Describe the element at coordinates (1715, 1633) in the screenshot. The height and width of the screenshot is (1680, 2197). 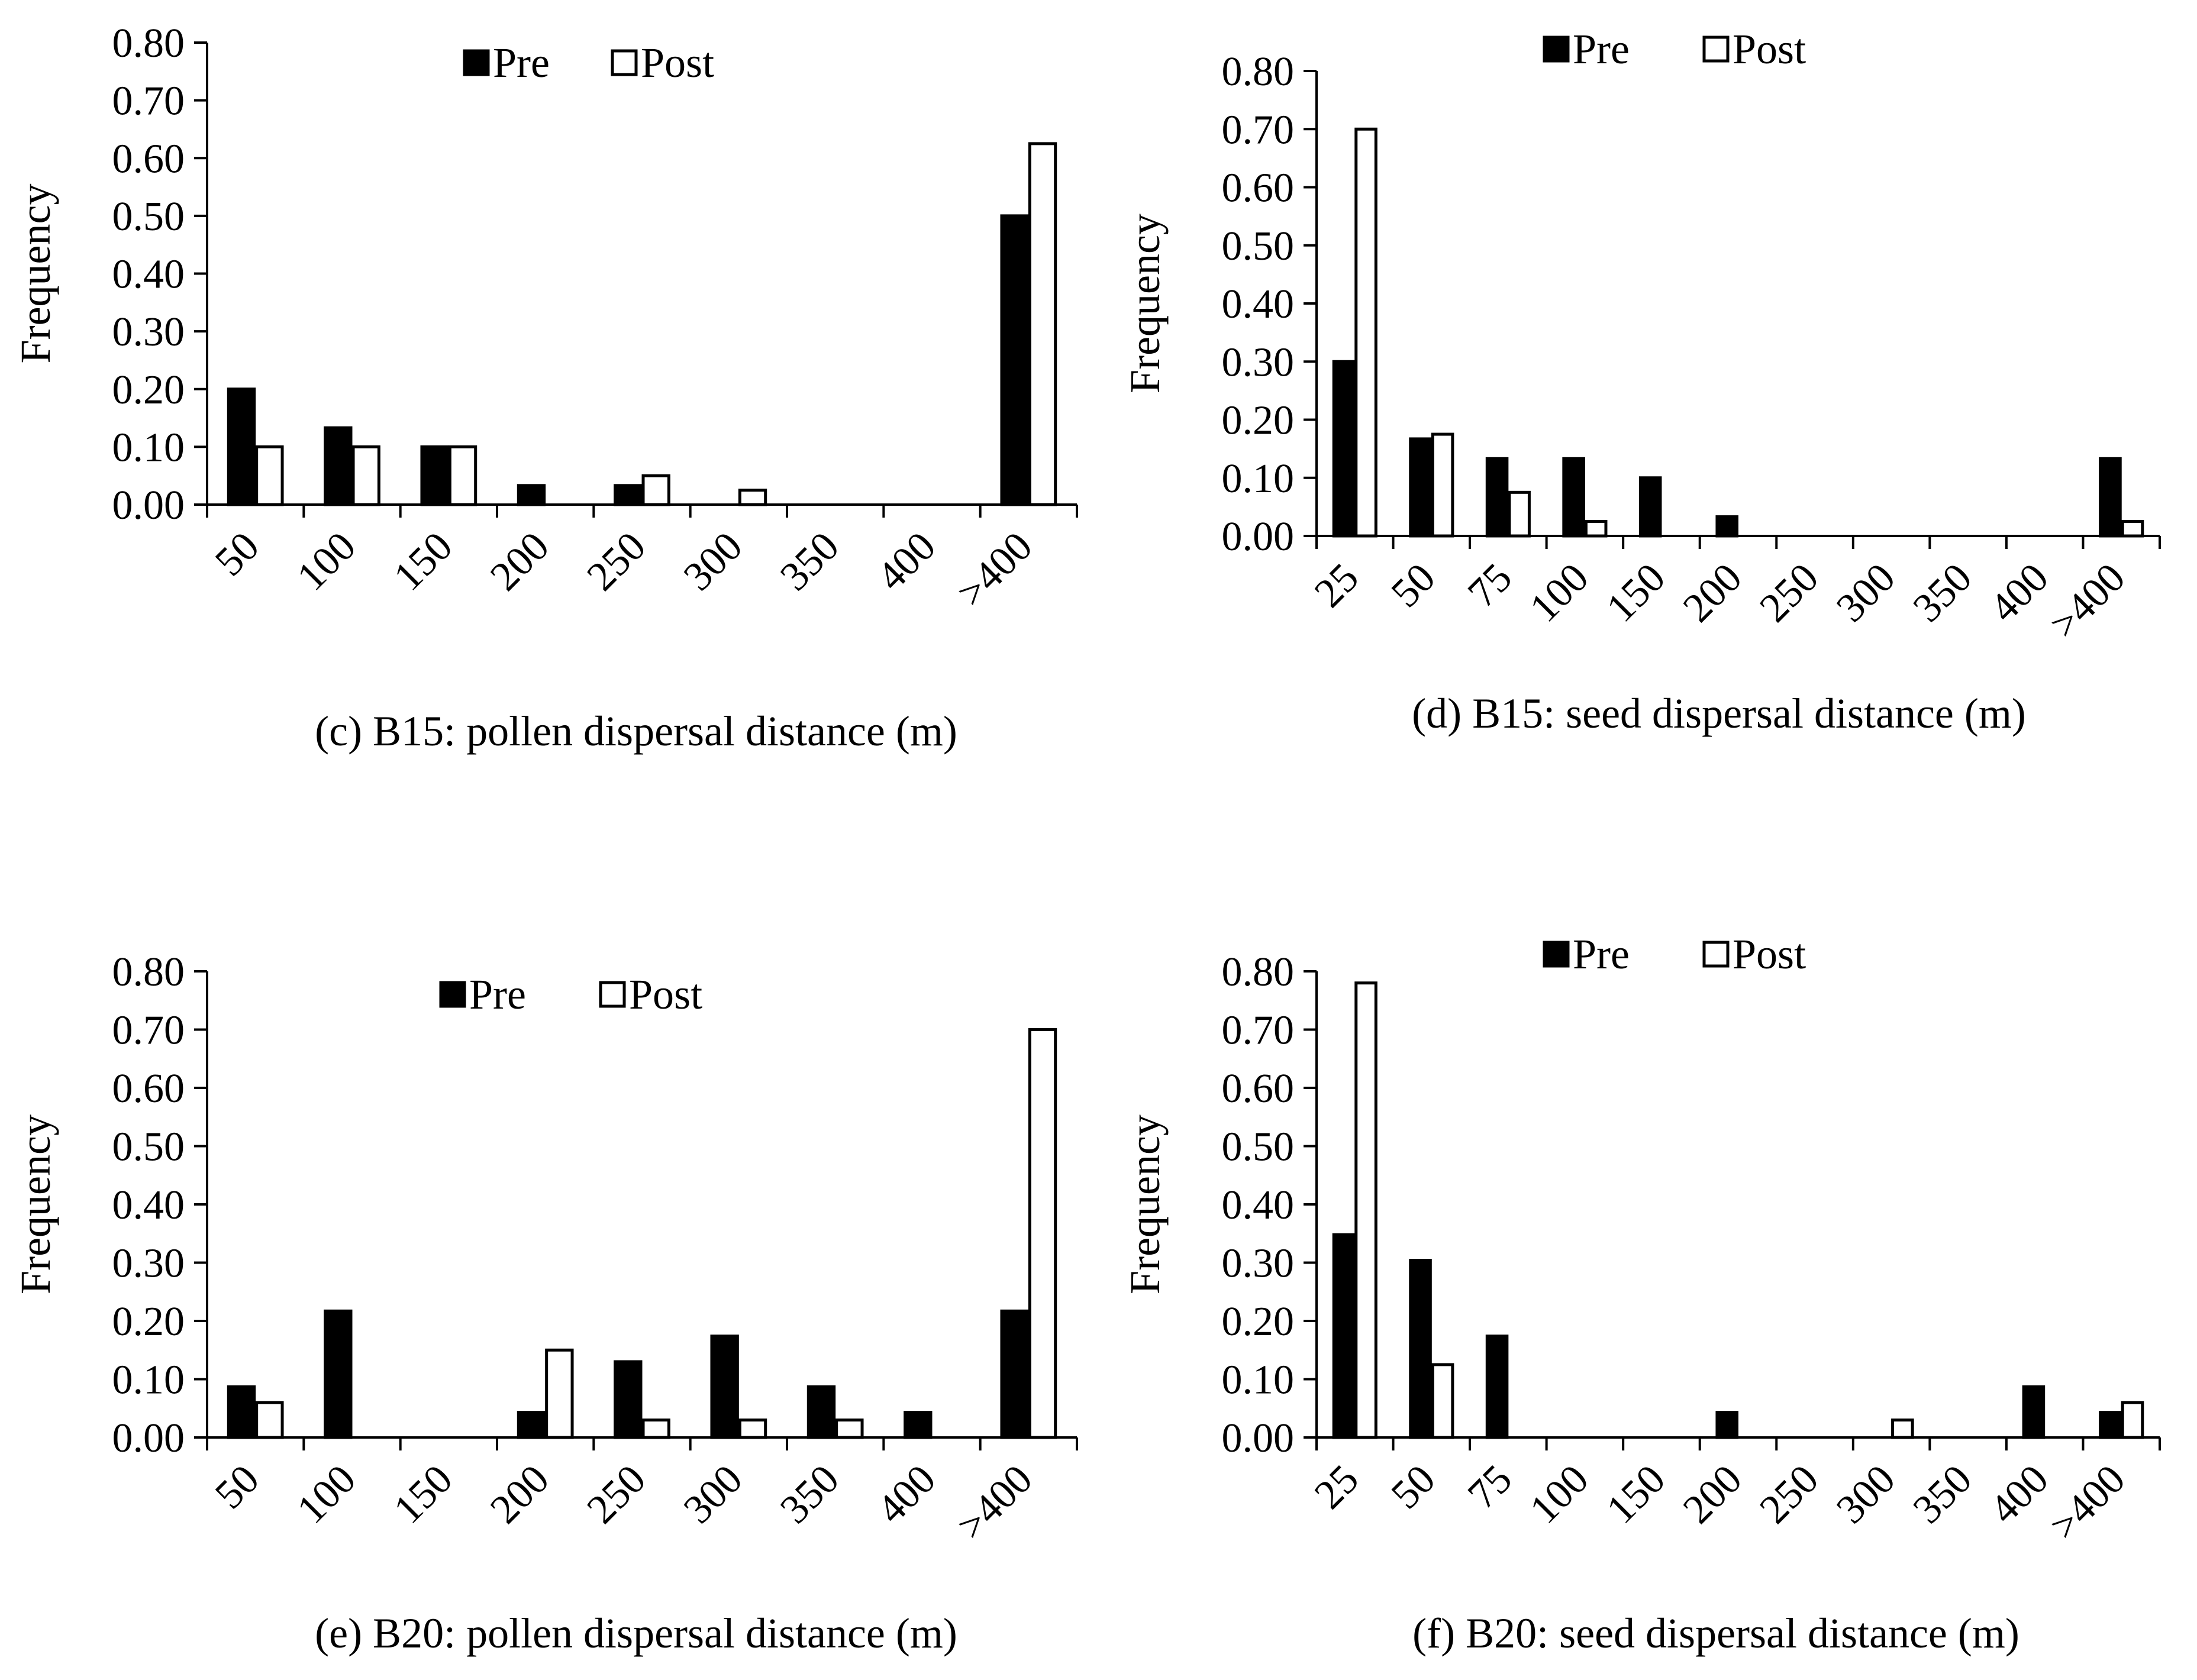
I see `chart-caption: (f) B20: seed dispersal distance (m)` at that location.